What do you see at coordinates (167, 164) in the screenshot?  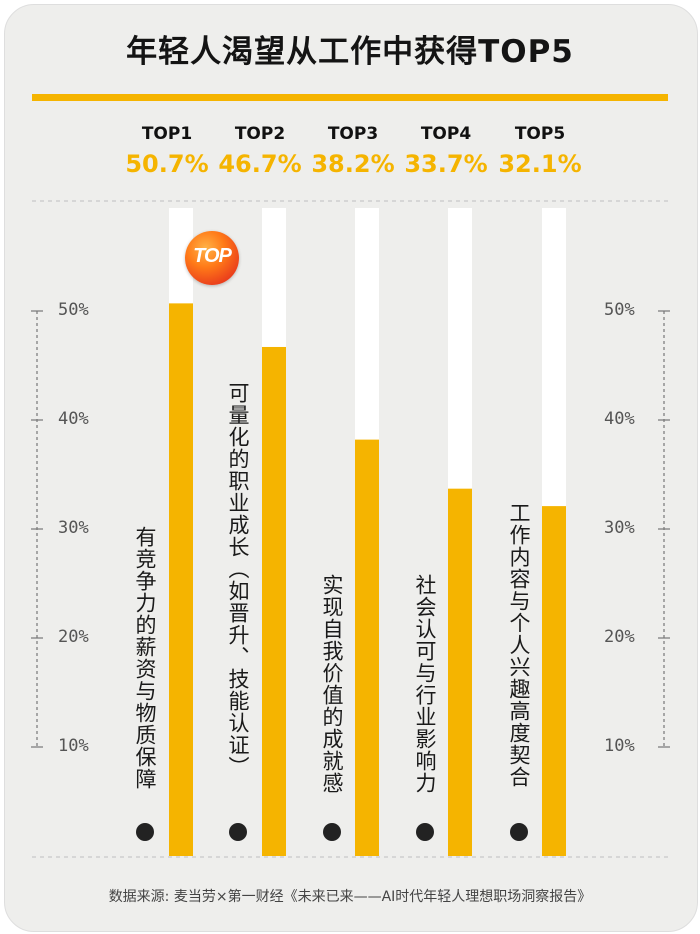 I see `data-label: 50.7%` at bounding box center [167, 164].